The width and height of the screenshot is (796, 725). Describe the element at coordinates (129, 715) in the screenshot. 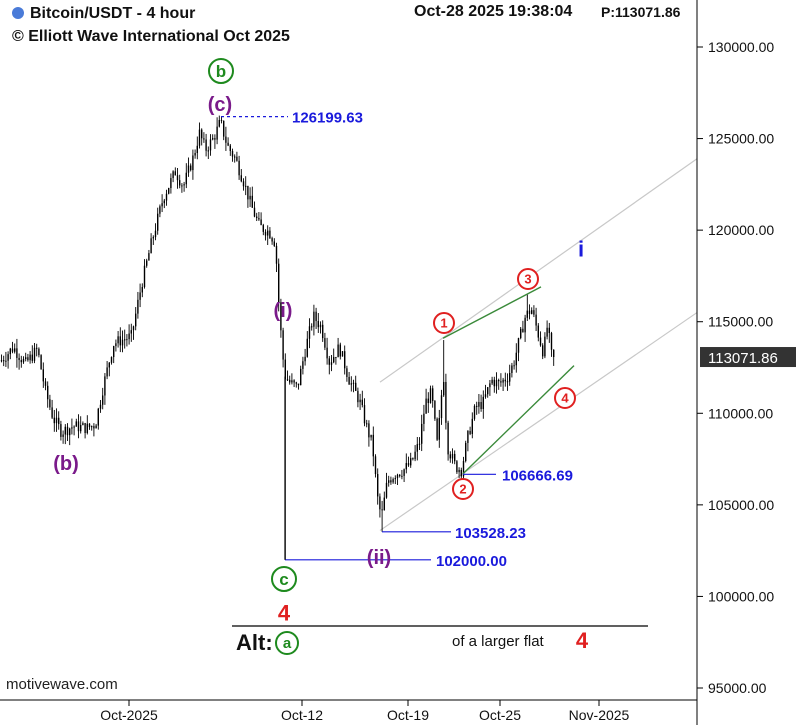

I see `x-tick-label: Oct-2025` at that location.